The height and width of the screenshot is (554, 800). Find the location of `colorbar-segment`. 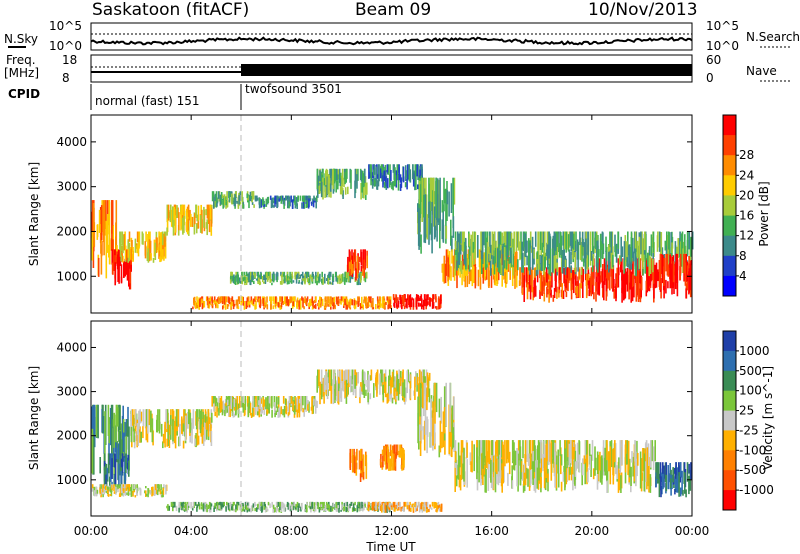

colorbar-segment is located at coordinates (729, 480).